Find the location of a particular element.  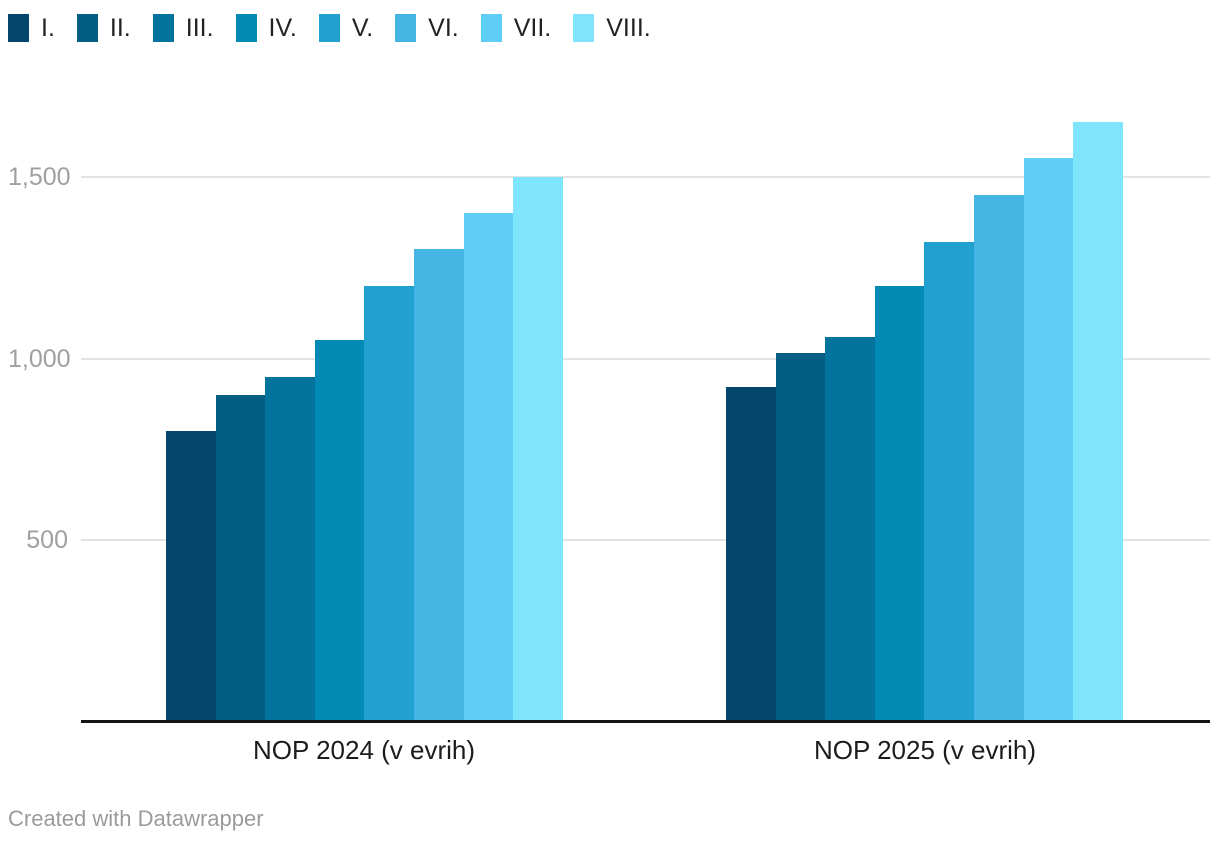

legend-item-i: I. is located at coordinates (31, 28).